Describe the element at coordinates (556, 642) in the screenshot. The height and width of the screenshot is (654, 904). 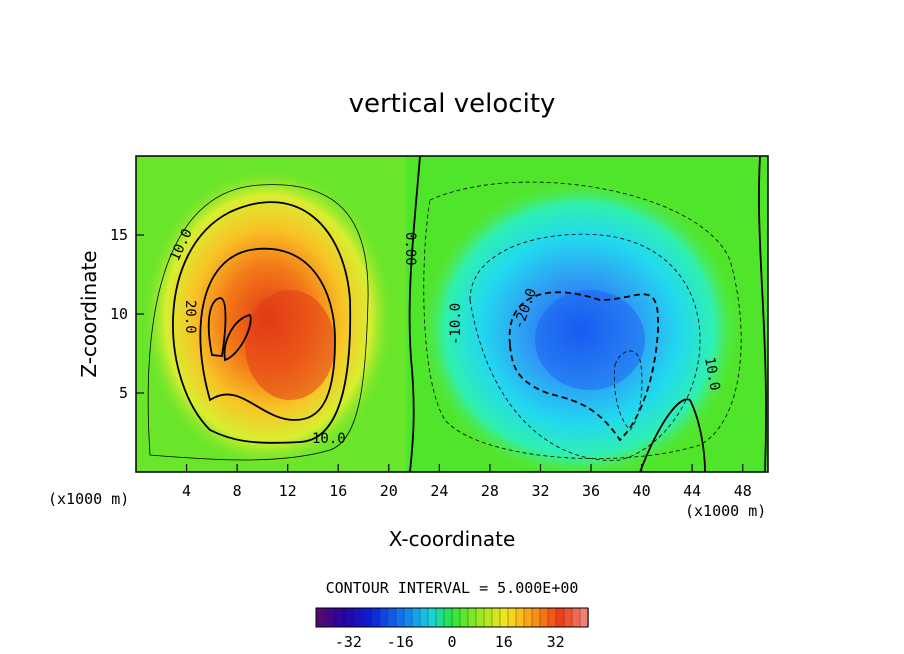
I see `colorbar-tick-label: 32` at that location.